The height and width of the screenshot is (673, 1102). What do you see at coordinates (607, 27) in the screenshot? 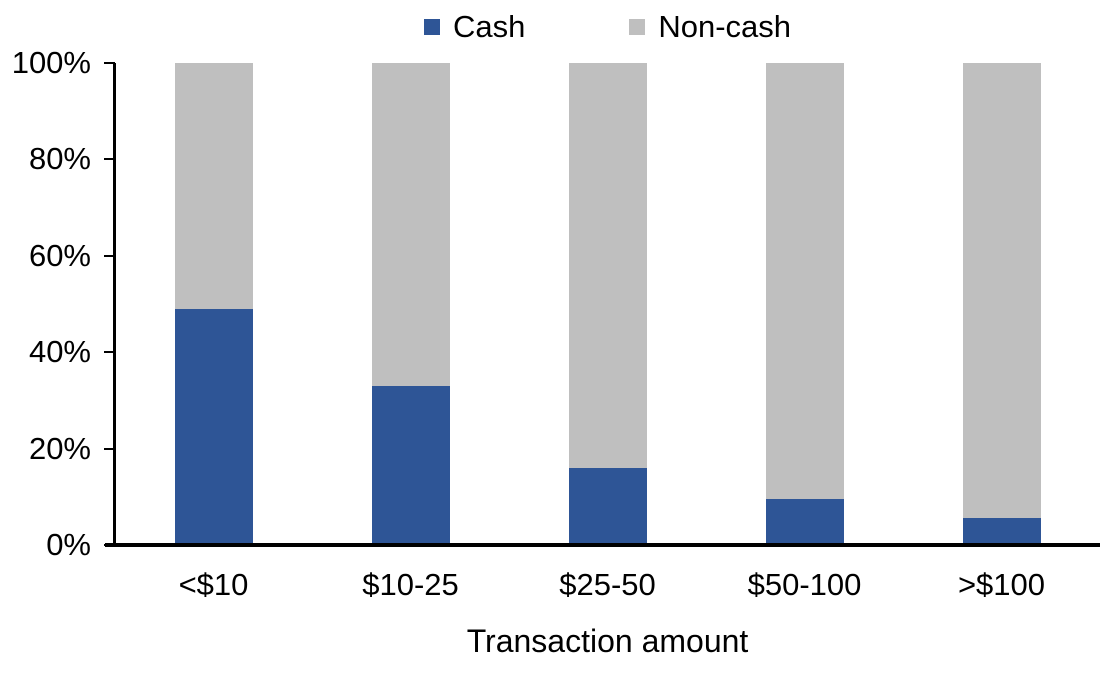
I see `chart-legend: Cash Non-cash` at bounding box center [607, 27].